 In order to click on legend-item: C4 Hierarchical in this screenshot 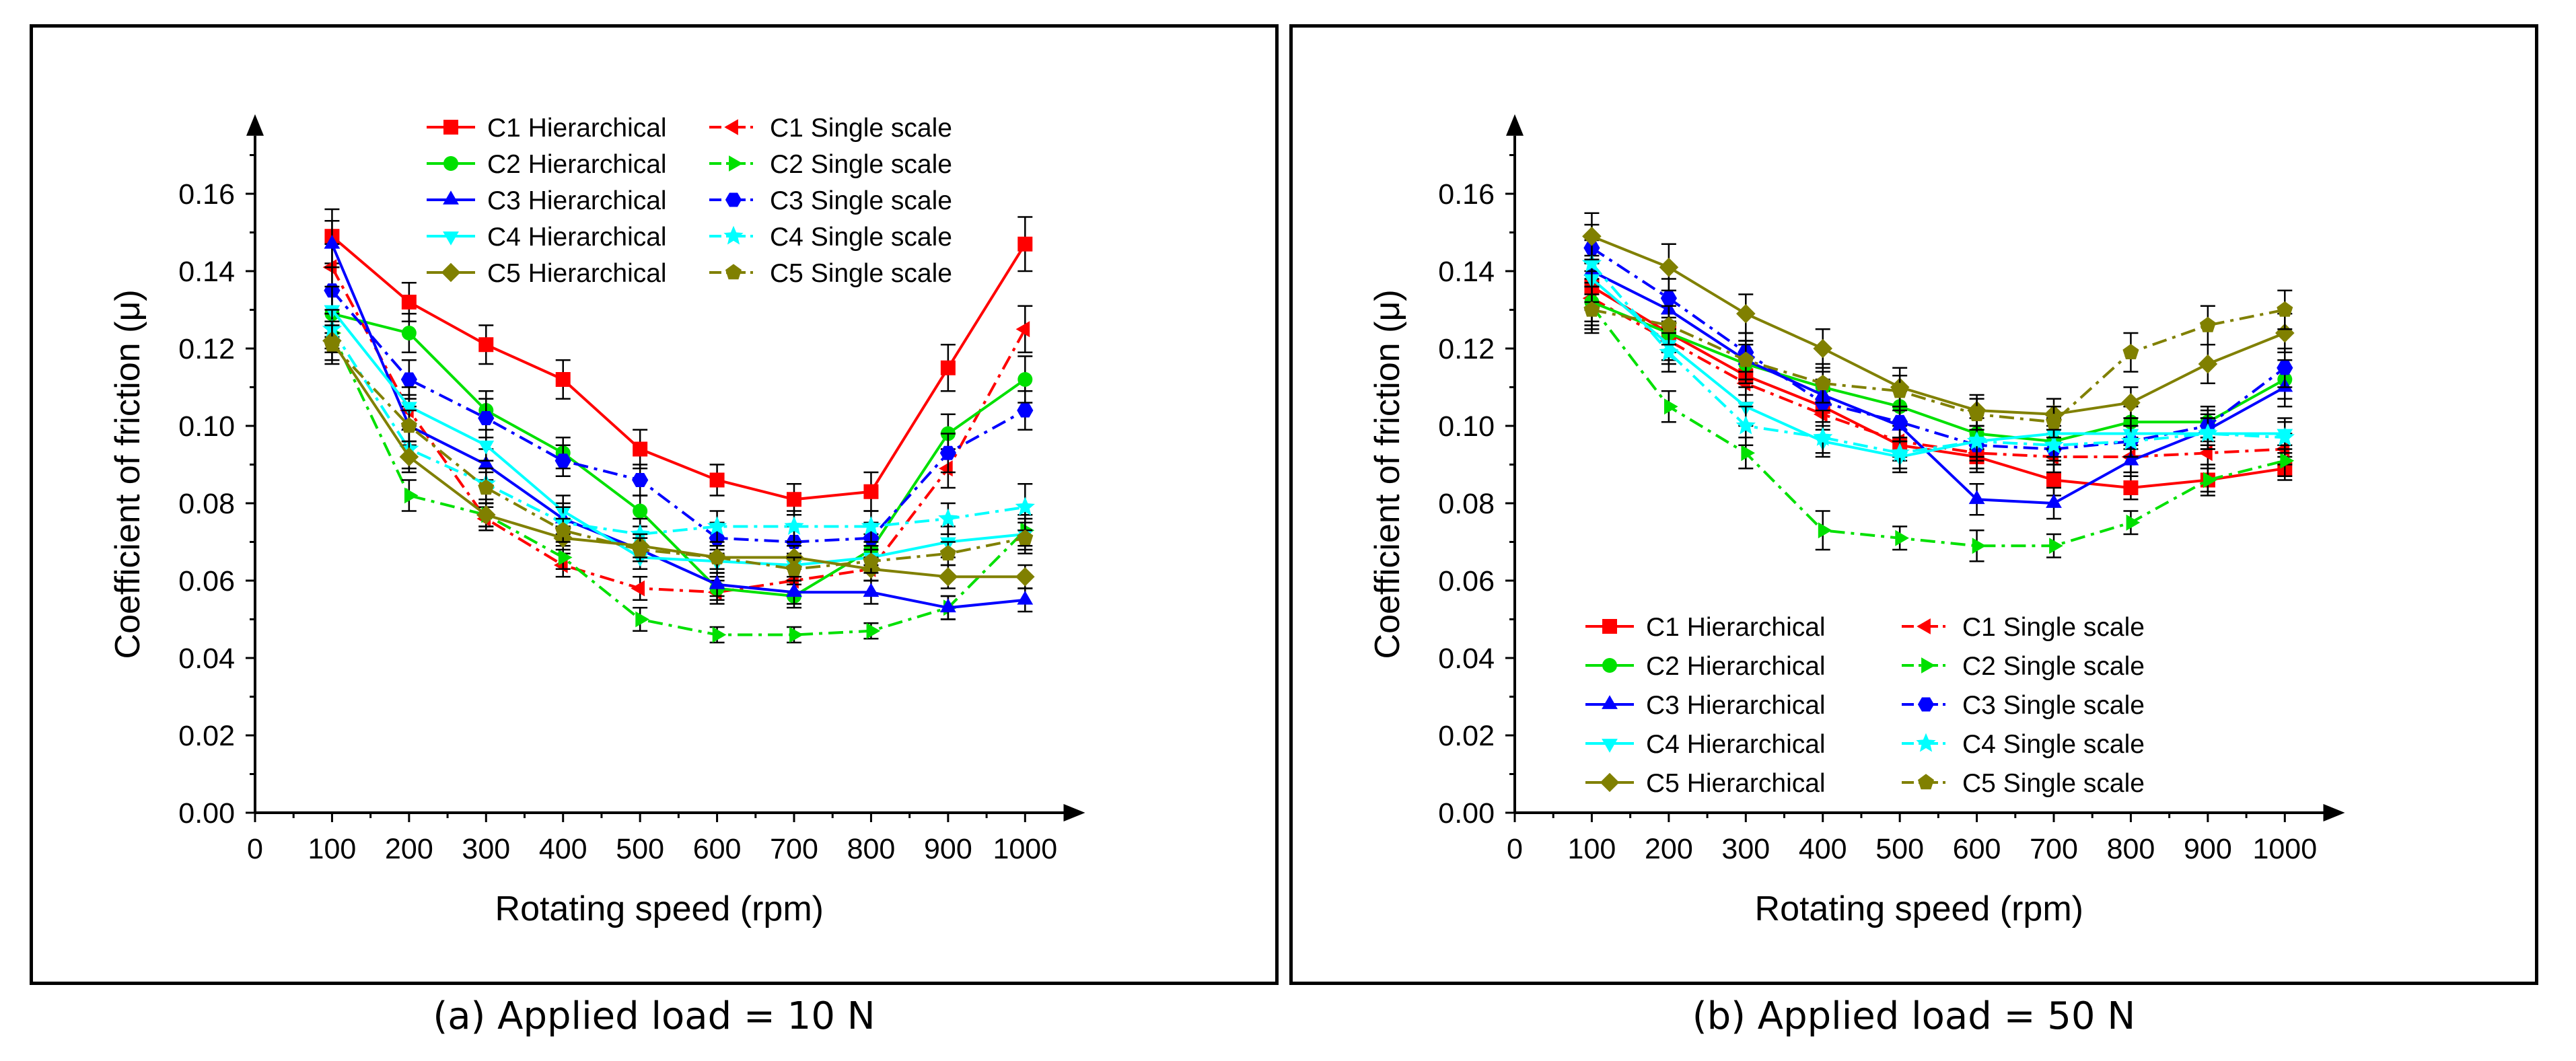, I will do `click(1705, 744)`.